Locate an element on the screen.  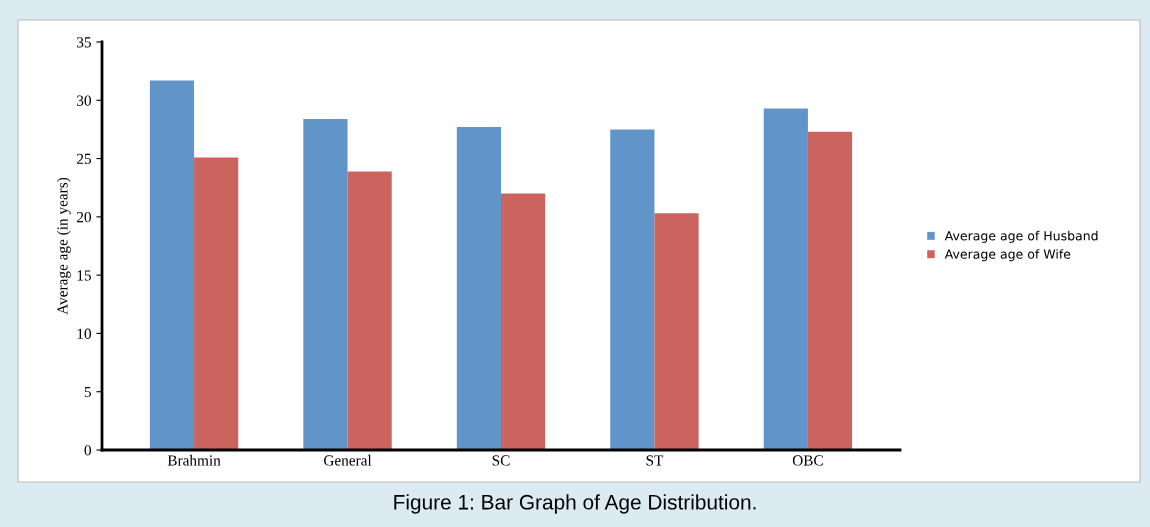
legend-label: Average age of Wife is located at coordinates (1007, 255).